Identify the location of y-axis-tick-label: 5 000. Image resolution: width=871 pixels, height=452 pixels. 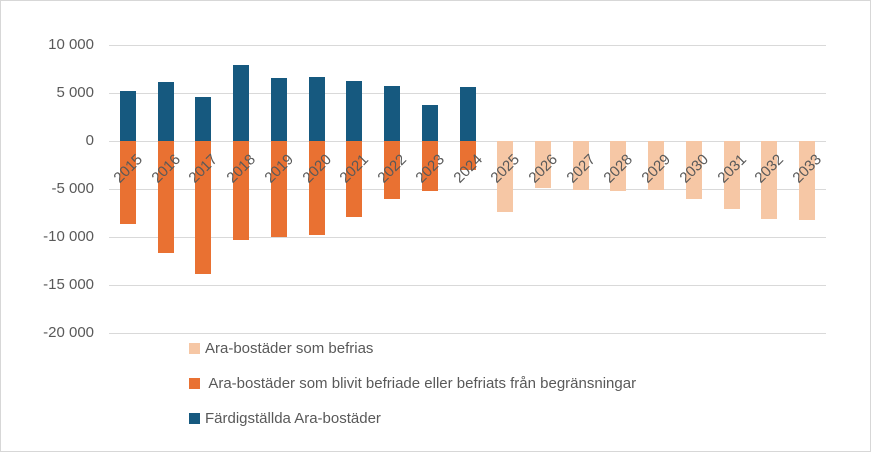
(75, 92).